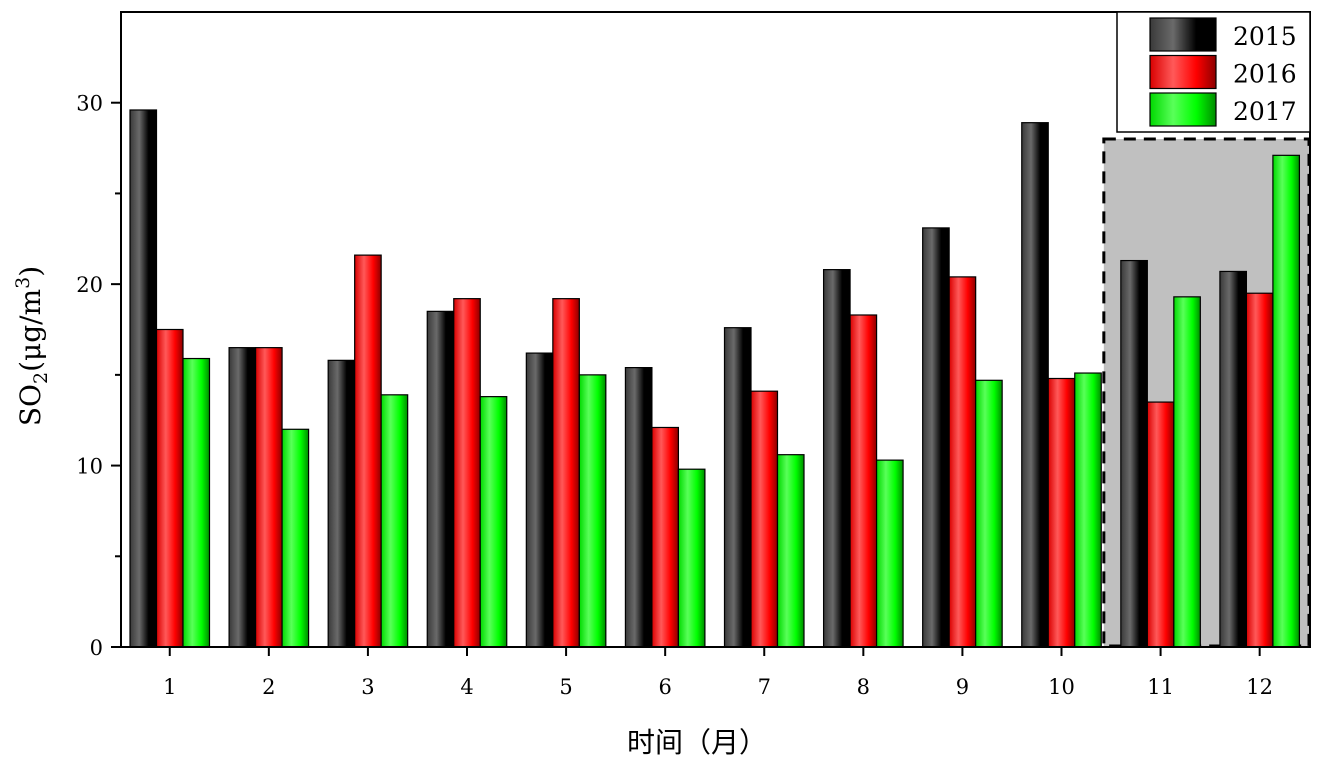 The width and height of the screenshot is (1322, 772). I want to click on y-axis-title-suffix: ), so click(30, 271).